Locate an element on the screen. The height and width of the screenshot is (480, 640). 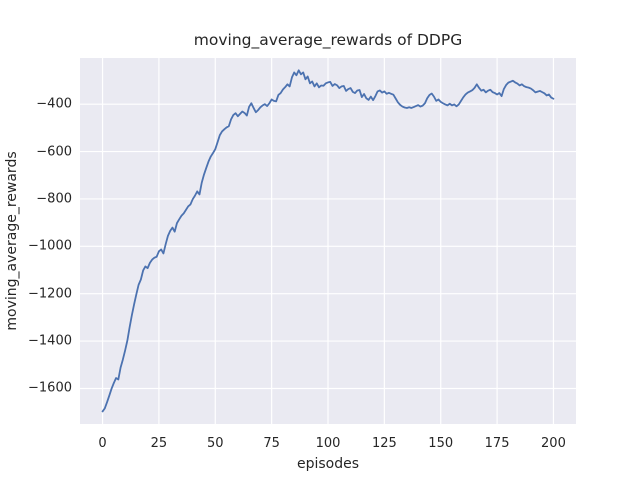
y-tick-label: −800 is located at coordinates (54, 199).